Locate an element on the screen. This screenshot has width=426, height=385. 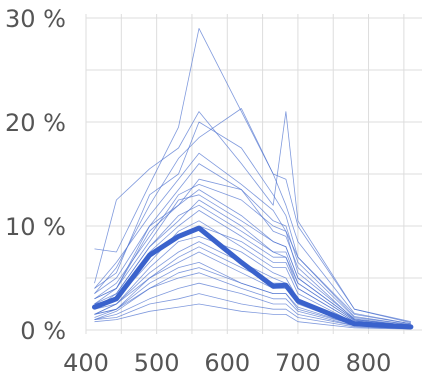
x-tick-label: 400 is located at coordinates (86, 363).